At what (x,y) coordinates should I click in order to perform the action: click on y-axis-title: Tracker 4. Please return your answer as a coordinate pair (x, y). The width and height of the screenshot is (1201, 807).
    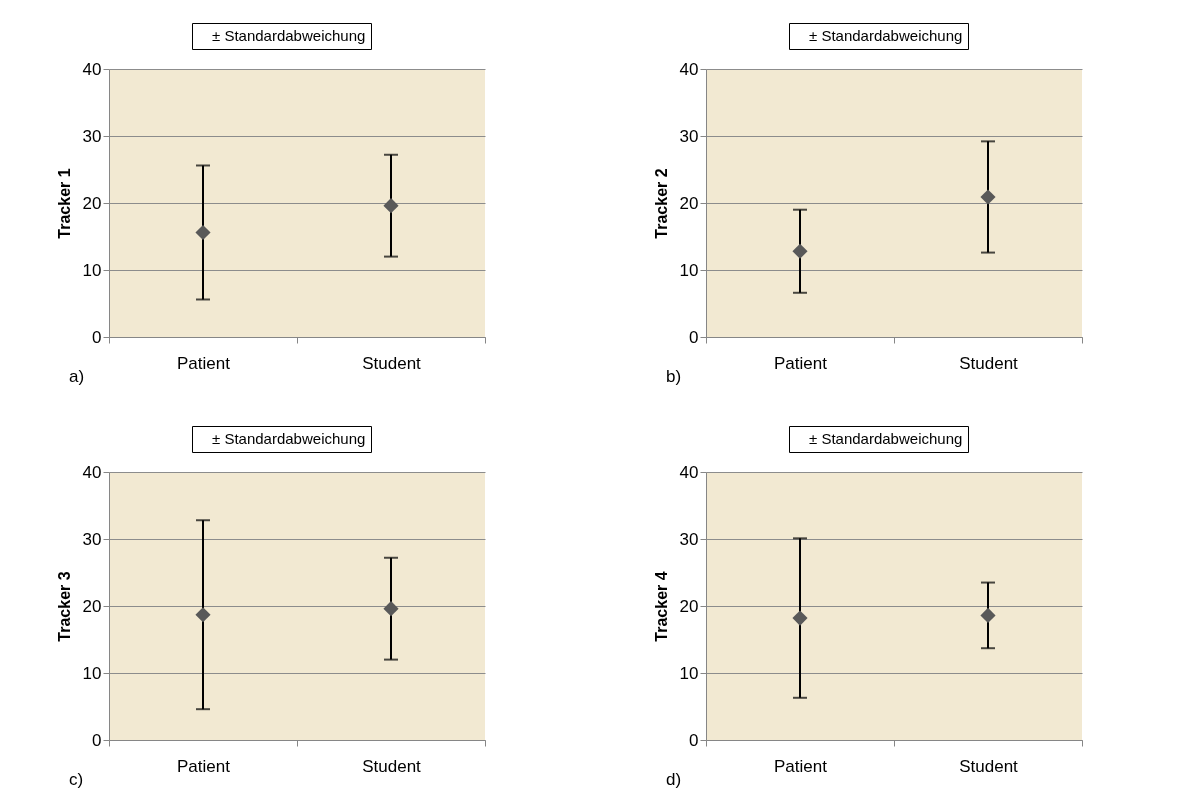
    Looking at the image, I should click on (661, 606).